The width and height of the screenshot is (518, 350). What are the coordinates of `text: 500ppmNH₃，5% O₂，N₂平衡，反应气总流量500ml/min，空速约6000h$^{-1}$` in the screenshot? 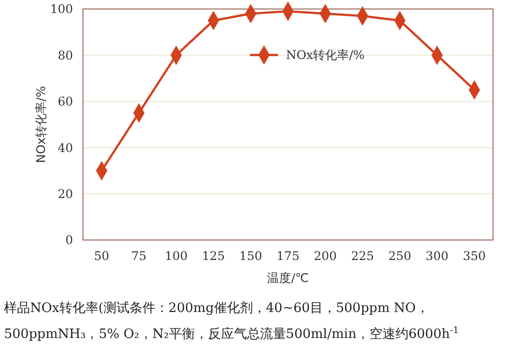 It's located at (231, 334).